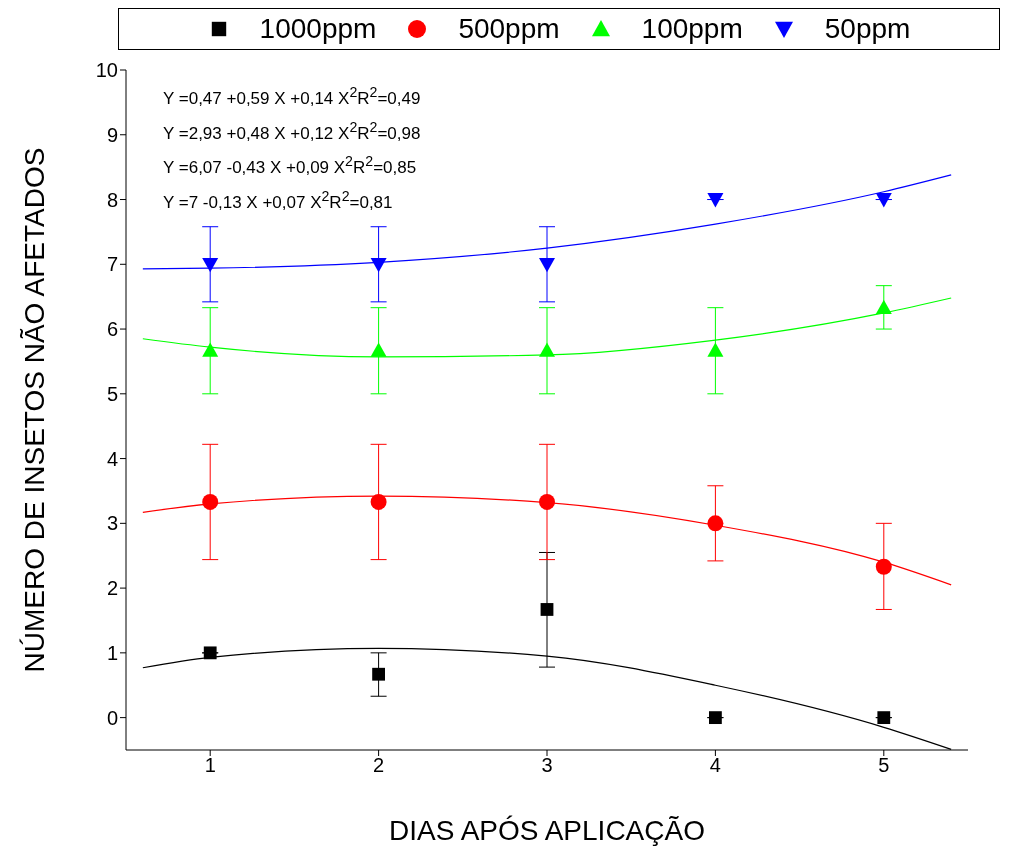 Image resolution: width=1013 pixels, height=866 pixels. Describe the element at coordinates (112, 329) in the screenshot. I see `y-tick-label: 6` at that location.